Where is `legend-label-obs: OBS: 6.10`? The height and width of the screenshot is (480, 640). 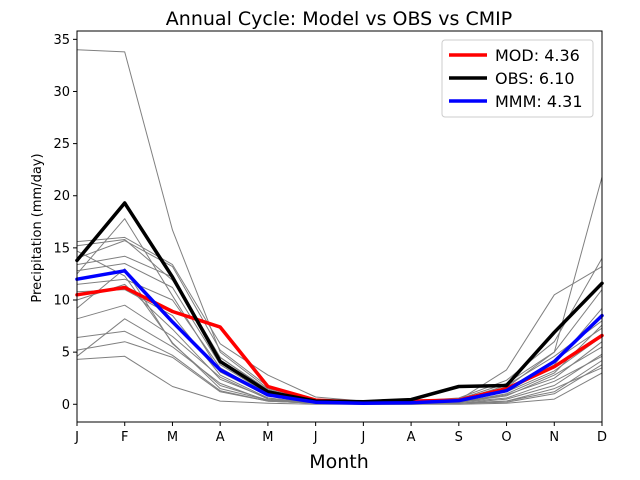 legend-label-obs: OBS: 6.10 is located at coordinates (535, 78).